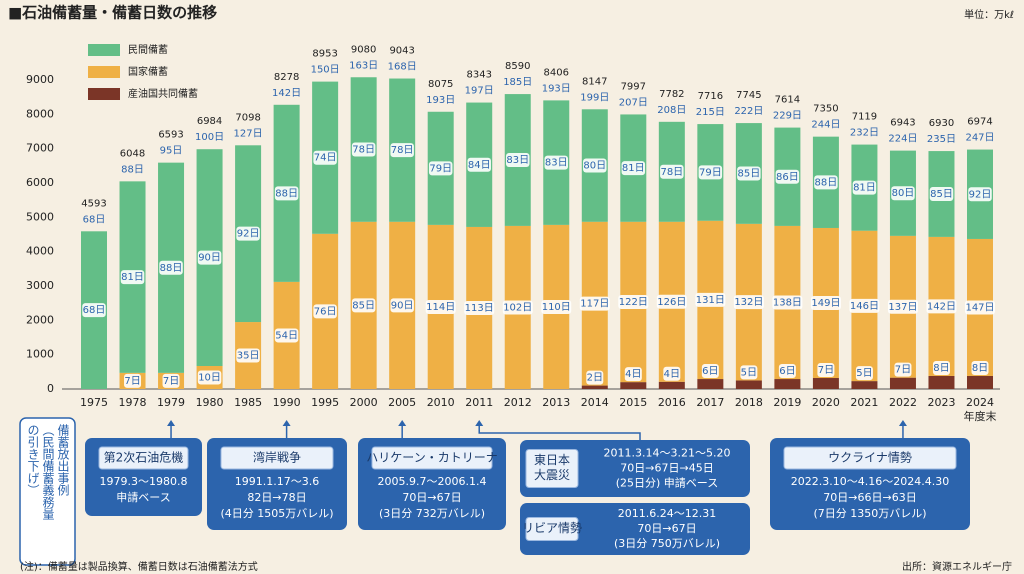 The width and height of the screenshot is (1024, 574). Describe the element at coordinates (979, 138) in the screenshot. I see `total-day-label: 247日` at that location.